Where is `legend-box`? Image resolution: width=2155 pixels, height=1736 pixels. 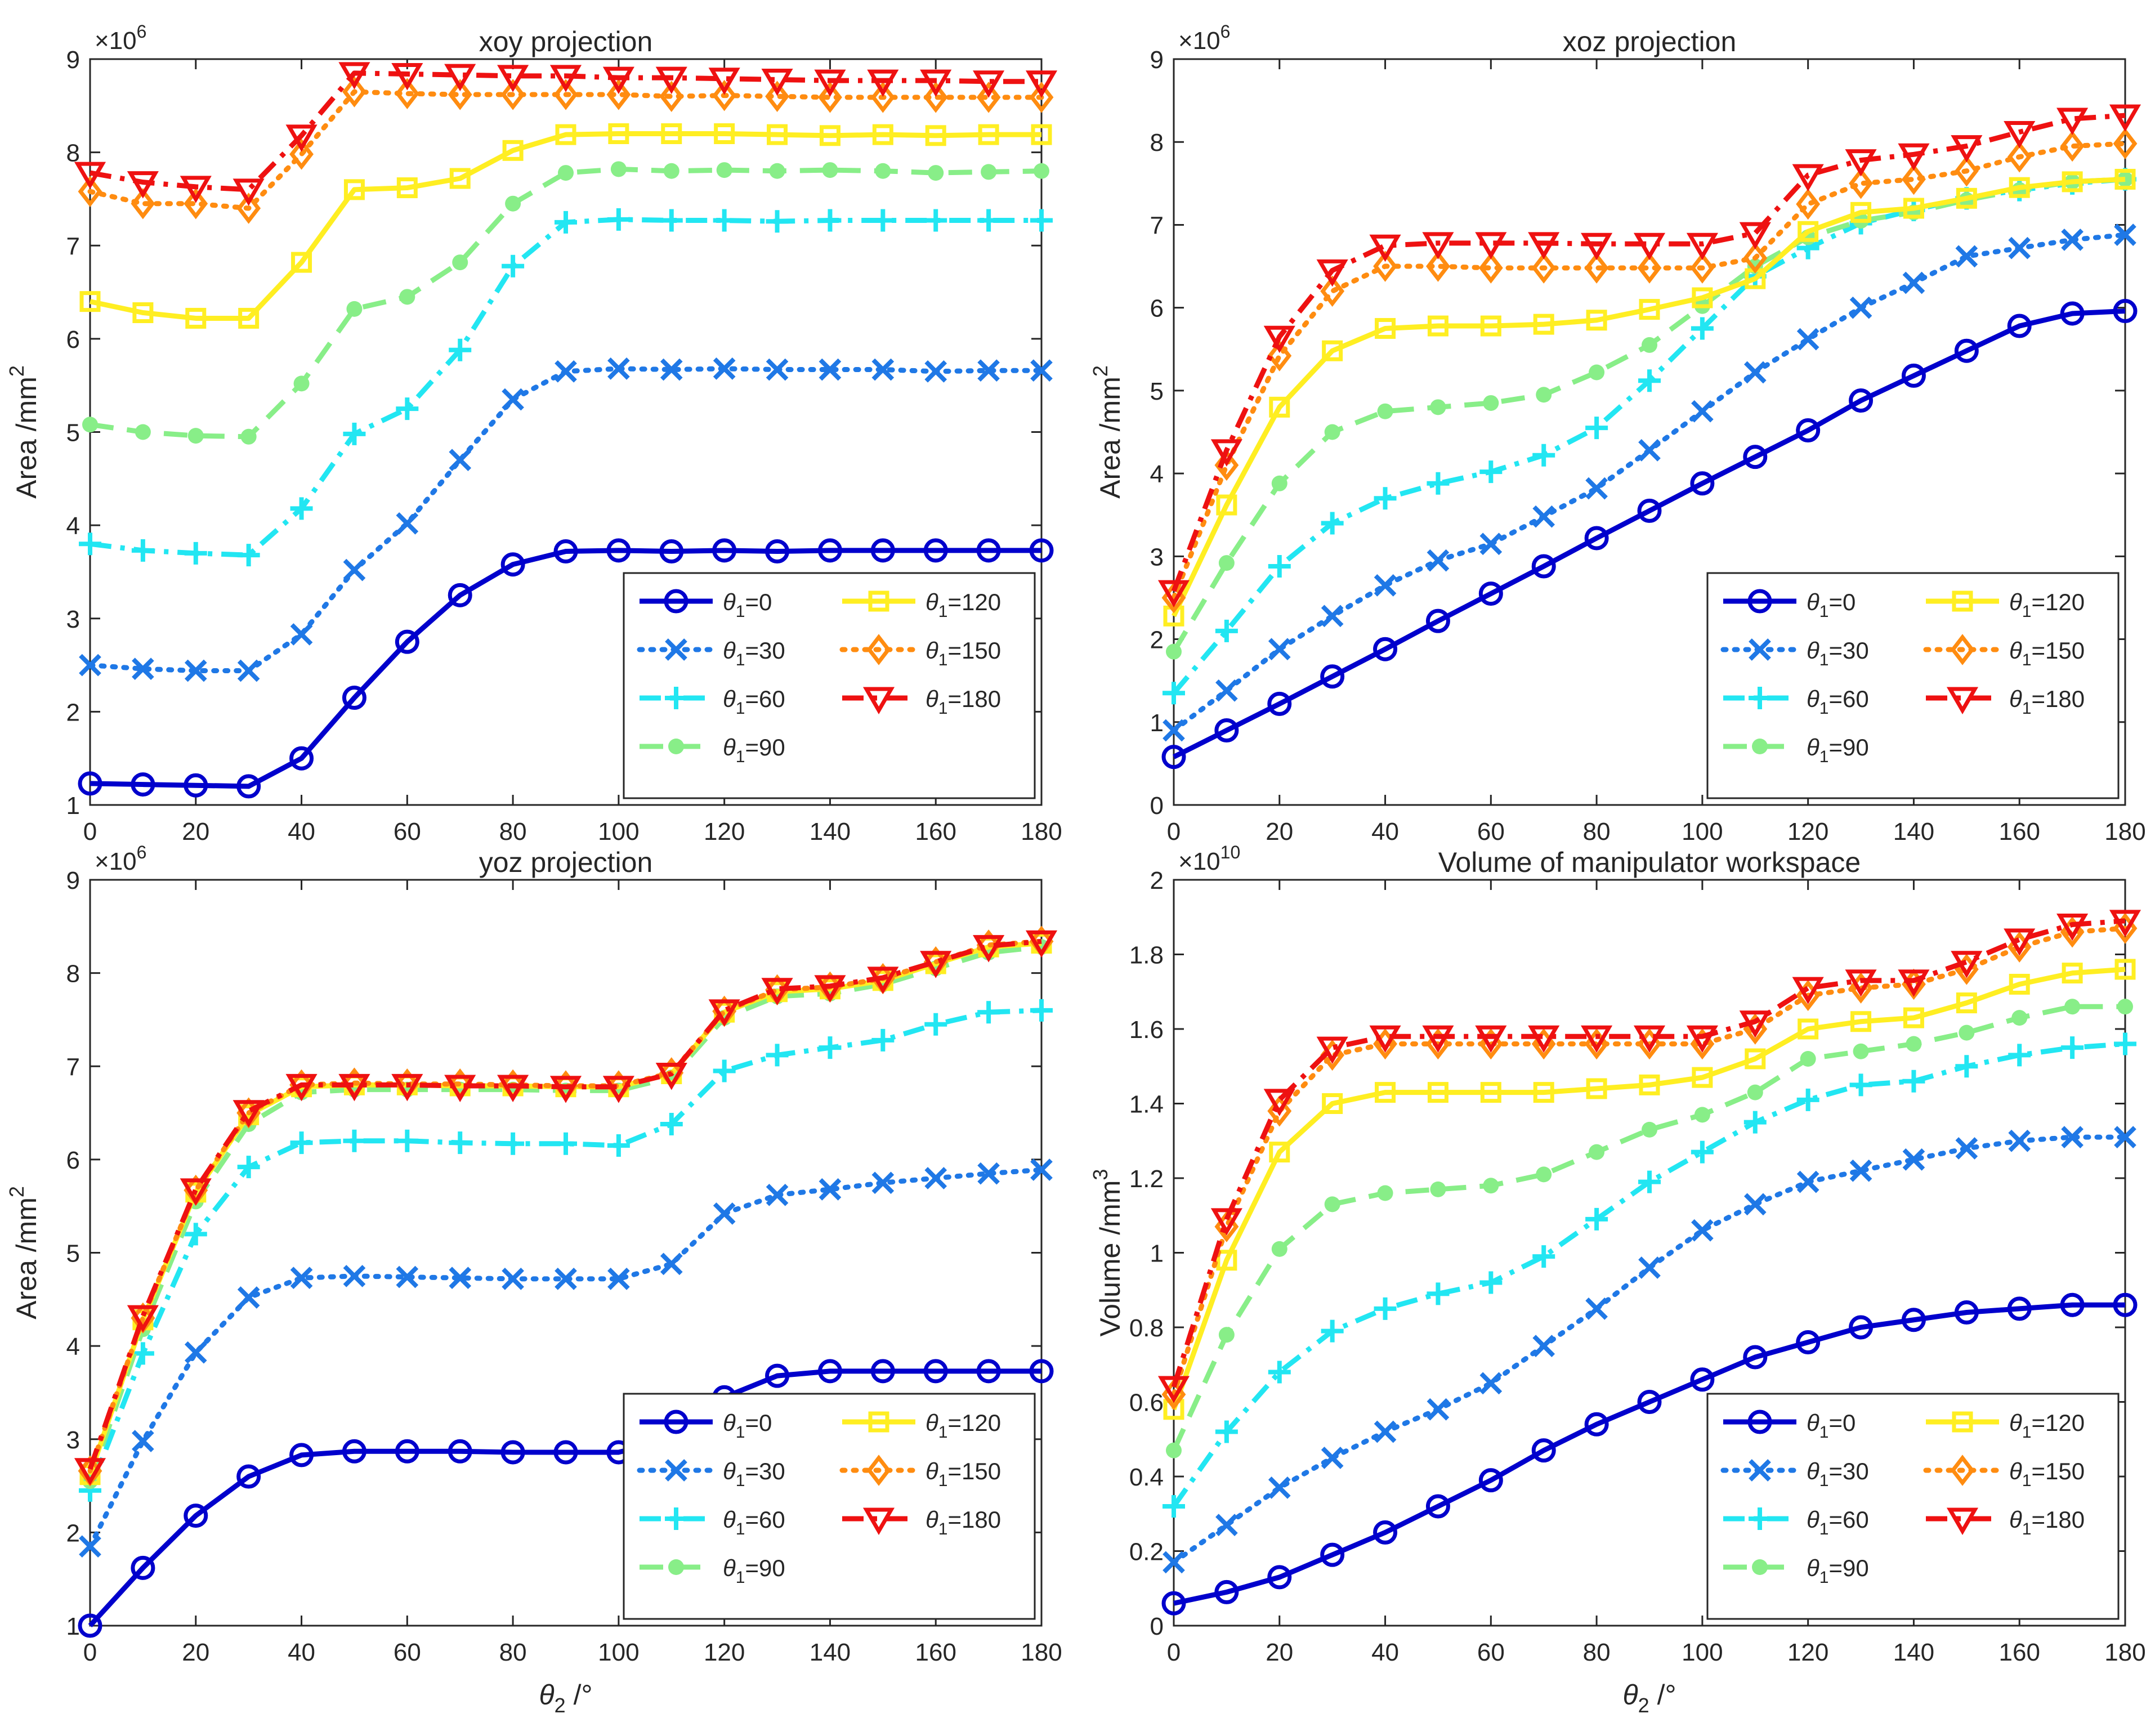 legend-box is located at coordinates (1913, 1506).